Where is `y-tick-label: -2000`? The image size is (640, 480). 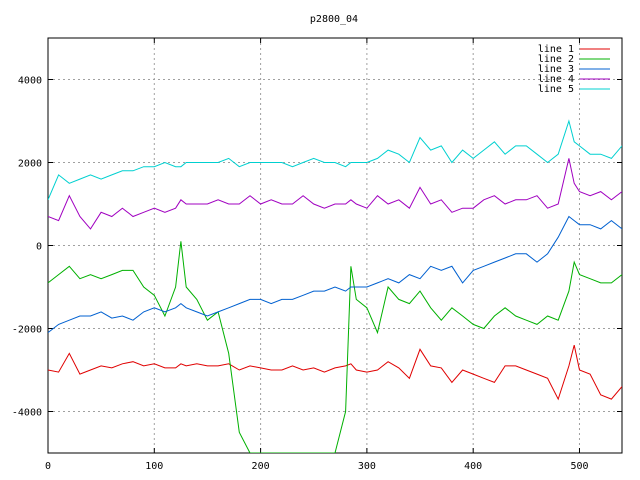
y-tick-label: -2000 is located at coordinates (27, 330).